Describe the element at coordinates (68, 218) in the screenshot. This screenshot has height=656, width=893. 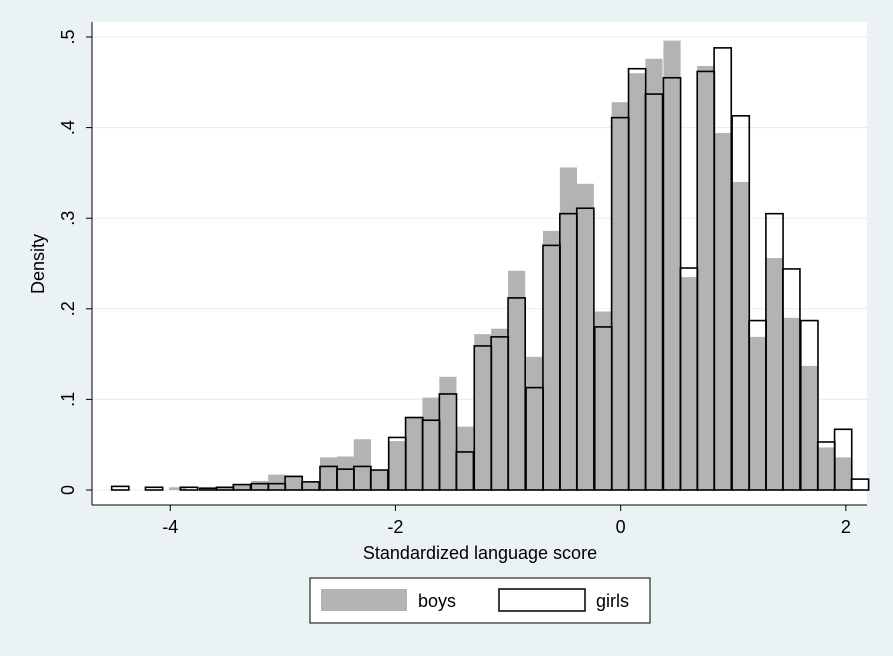
I see `y-tick-label: .3` at that location.